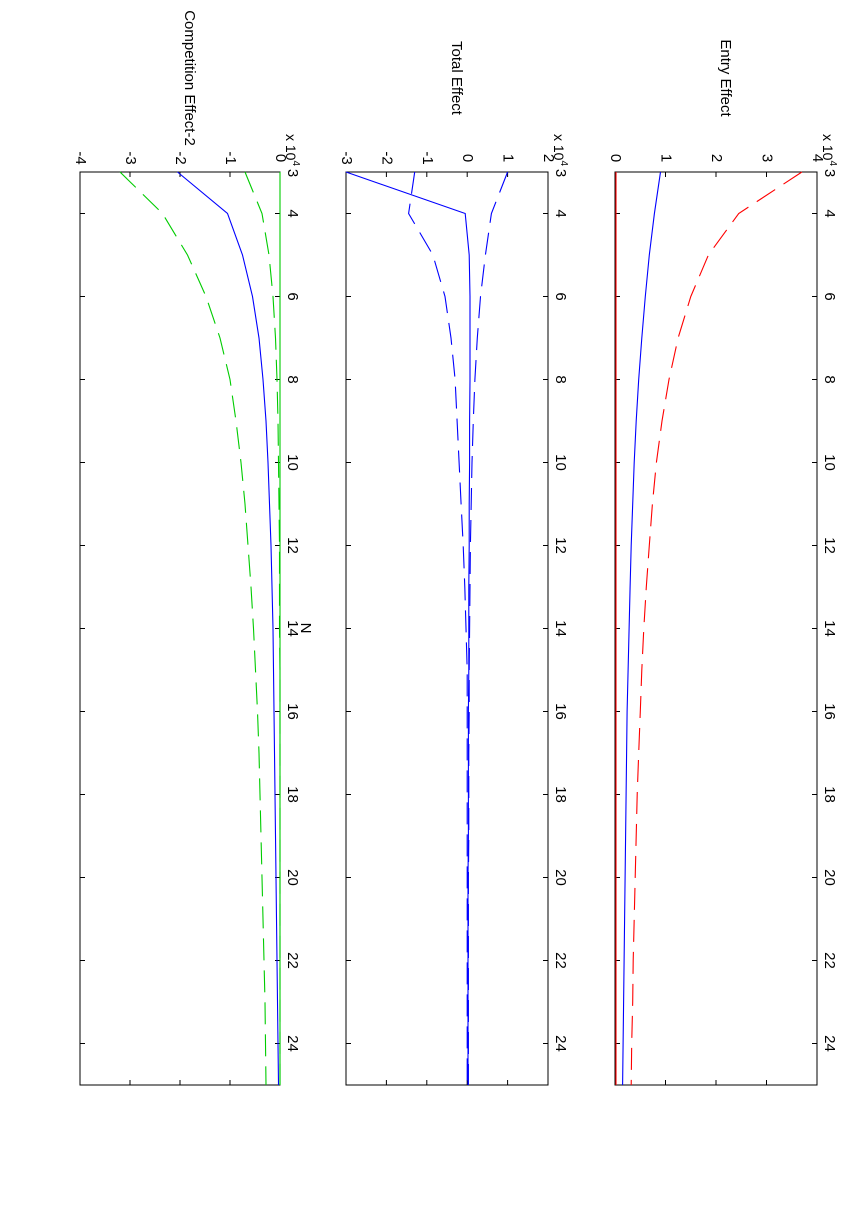 This screenshot has height=1205, width=857. I want to click on y-tick-label: -4, so click(80, 157).